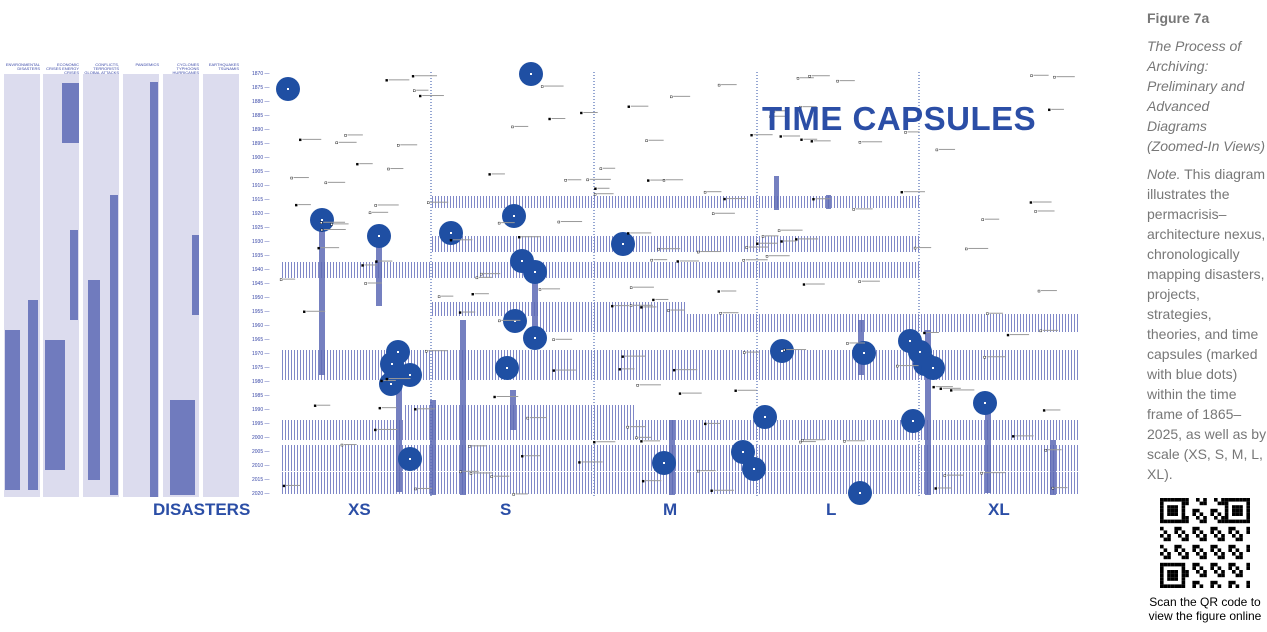 This screenshot has width=1267, height=632. I want to click on project-bar, so click(322, 297).